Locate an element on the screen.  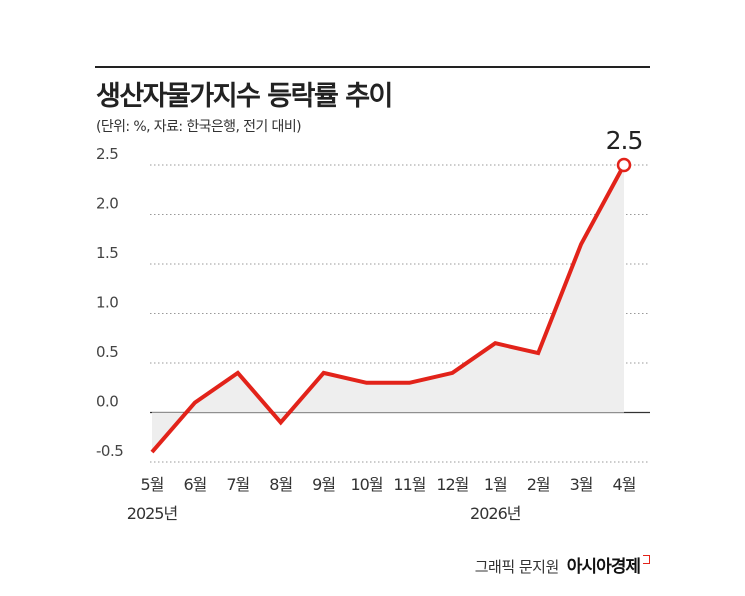
credit-line: 그래픽 문지원 아시아경제 is located at coordinates (562, 564).